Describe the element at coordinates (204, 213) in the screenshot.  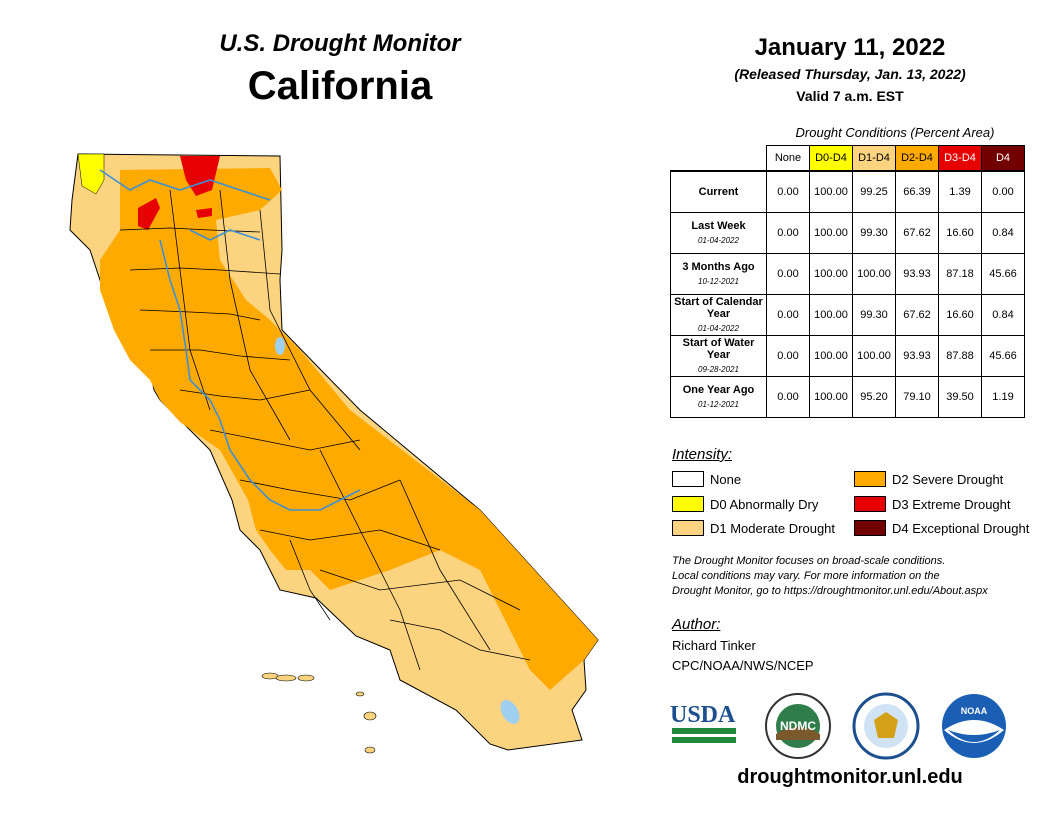
I see `d3-extreme-drought-patch-east` at that location.